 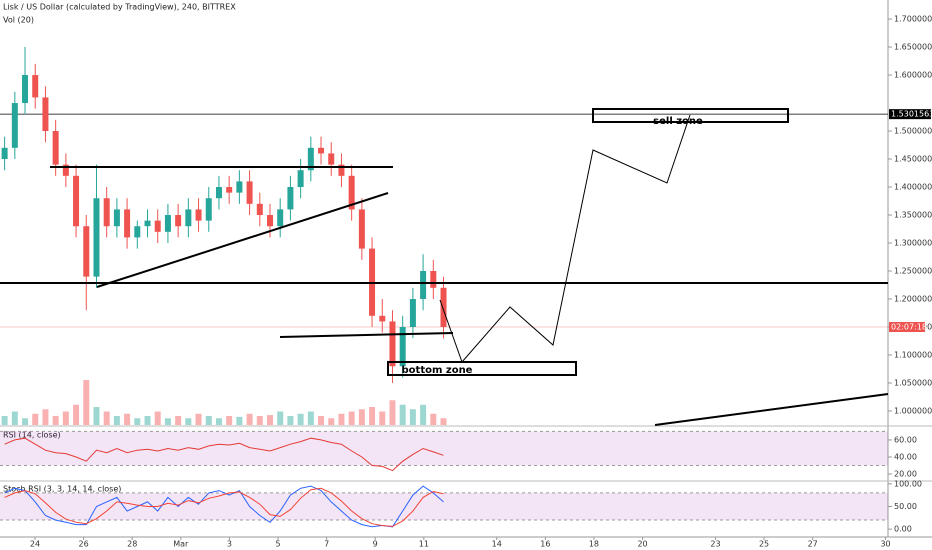 I want to click on y-tick-label: 20.00, so click(x=905, y=474).